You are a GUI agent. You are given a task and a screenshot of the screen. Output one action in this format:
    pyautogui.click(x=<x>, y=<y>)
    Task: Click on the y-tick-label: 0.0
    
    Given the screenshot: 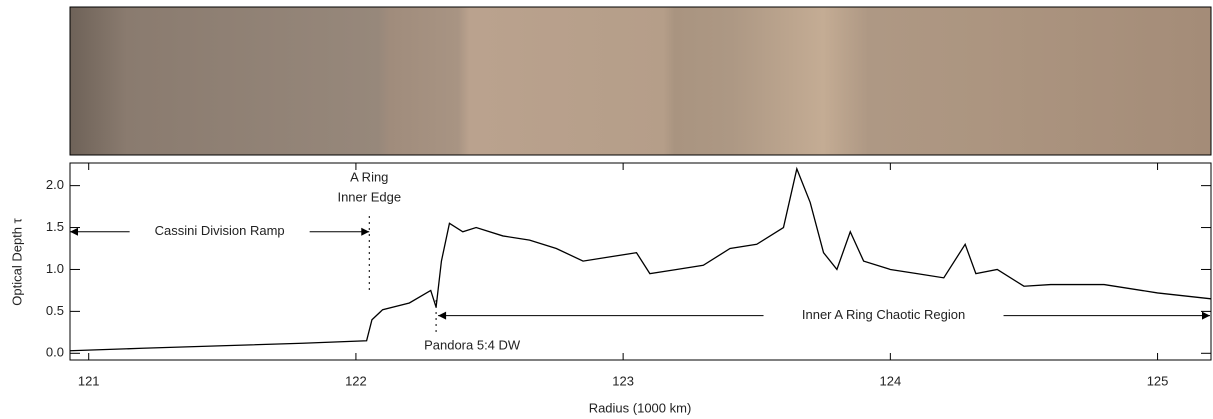 What is the action you would take?
    pyautogui.click(x=55, y=352)
    